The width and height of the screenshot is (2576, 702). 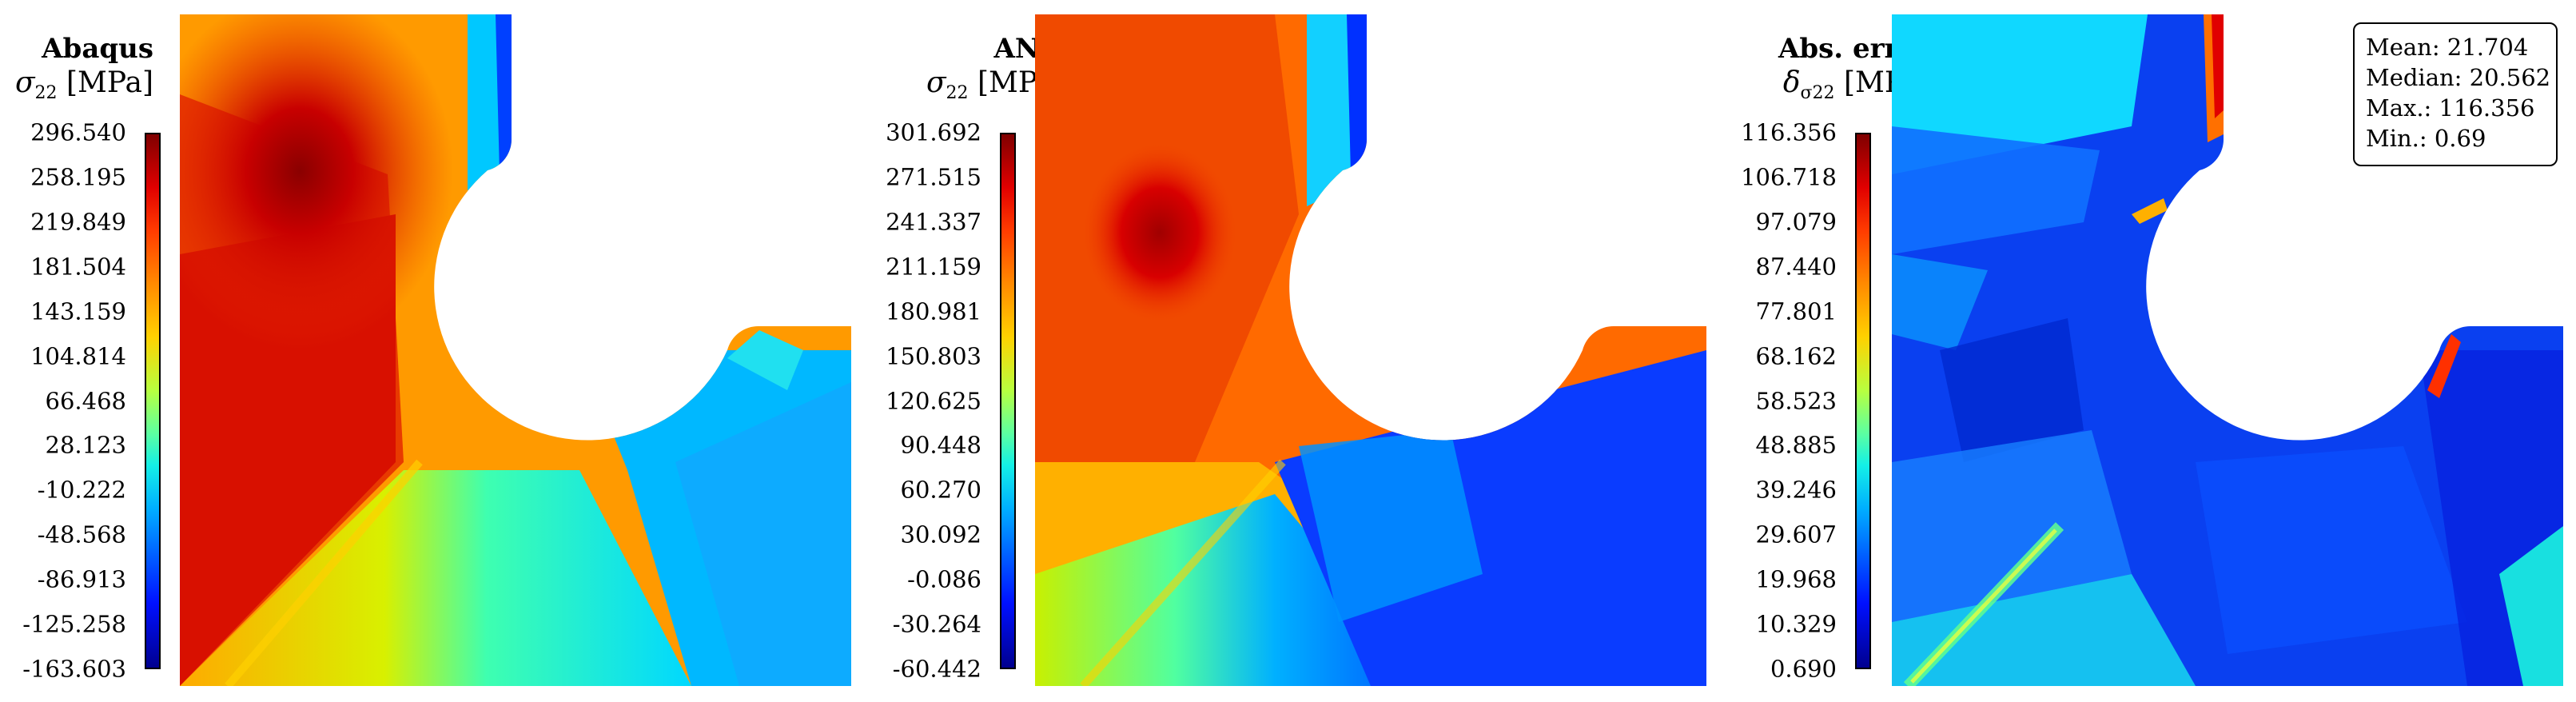 What do you see at coordinates (933, 177) in the screenshot?
I see `colorbar-tick: 271.515` at bounding box center [933, 177].